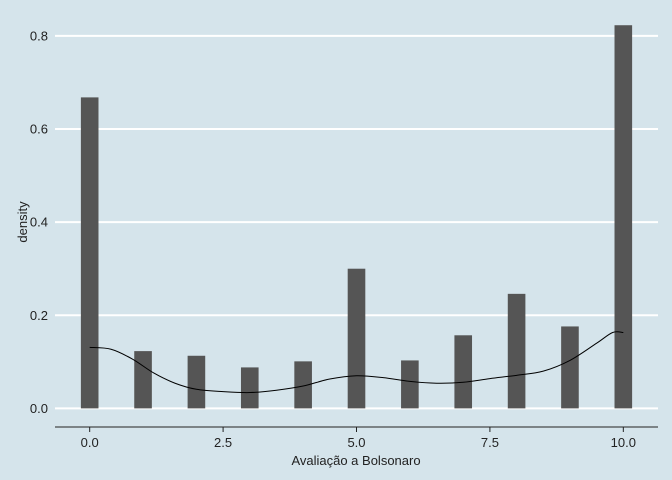  Describe the element at coordinates (39, 35) in the screenshot. I see `y-tick-label: 0.8` at that location.